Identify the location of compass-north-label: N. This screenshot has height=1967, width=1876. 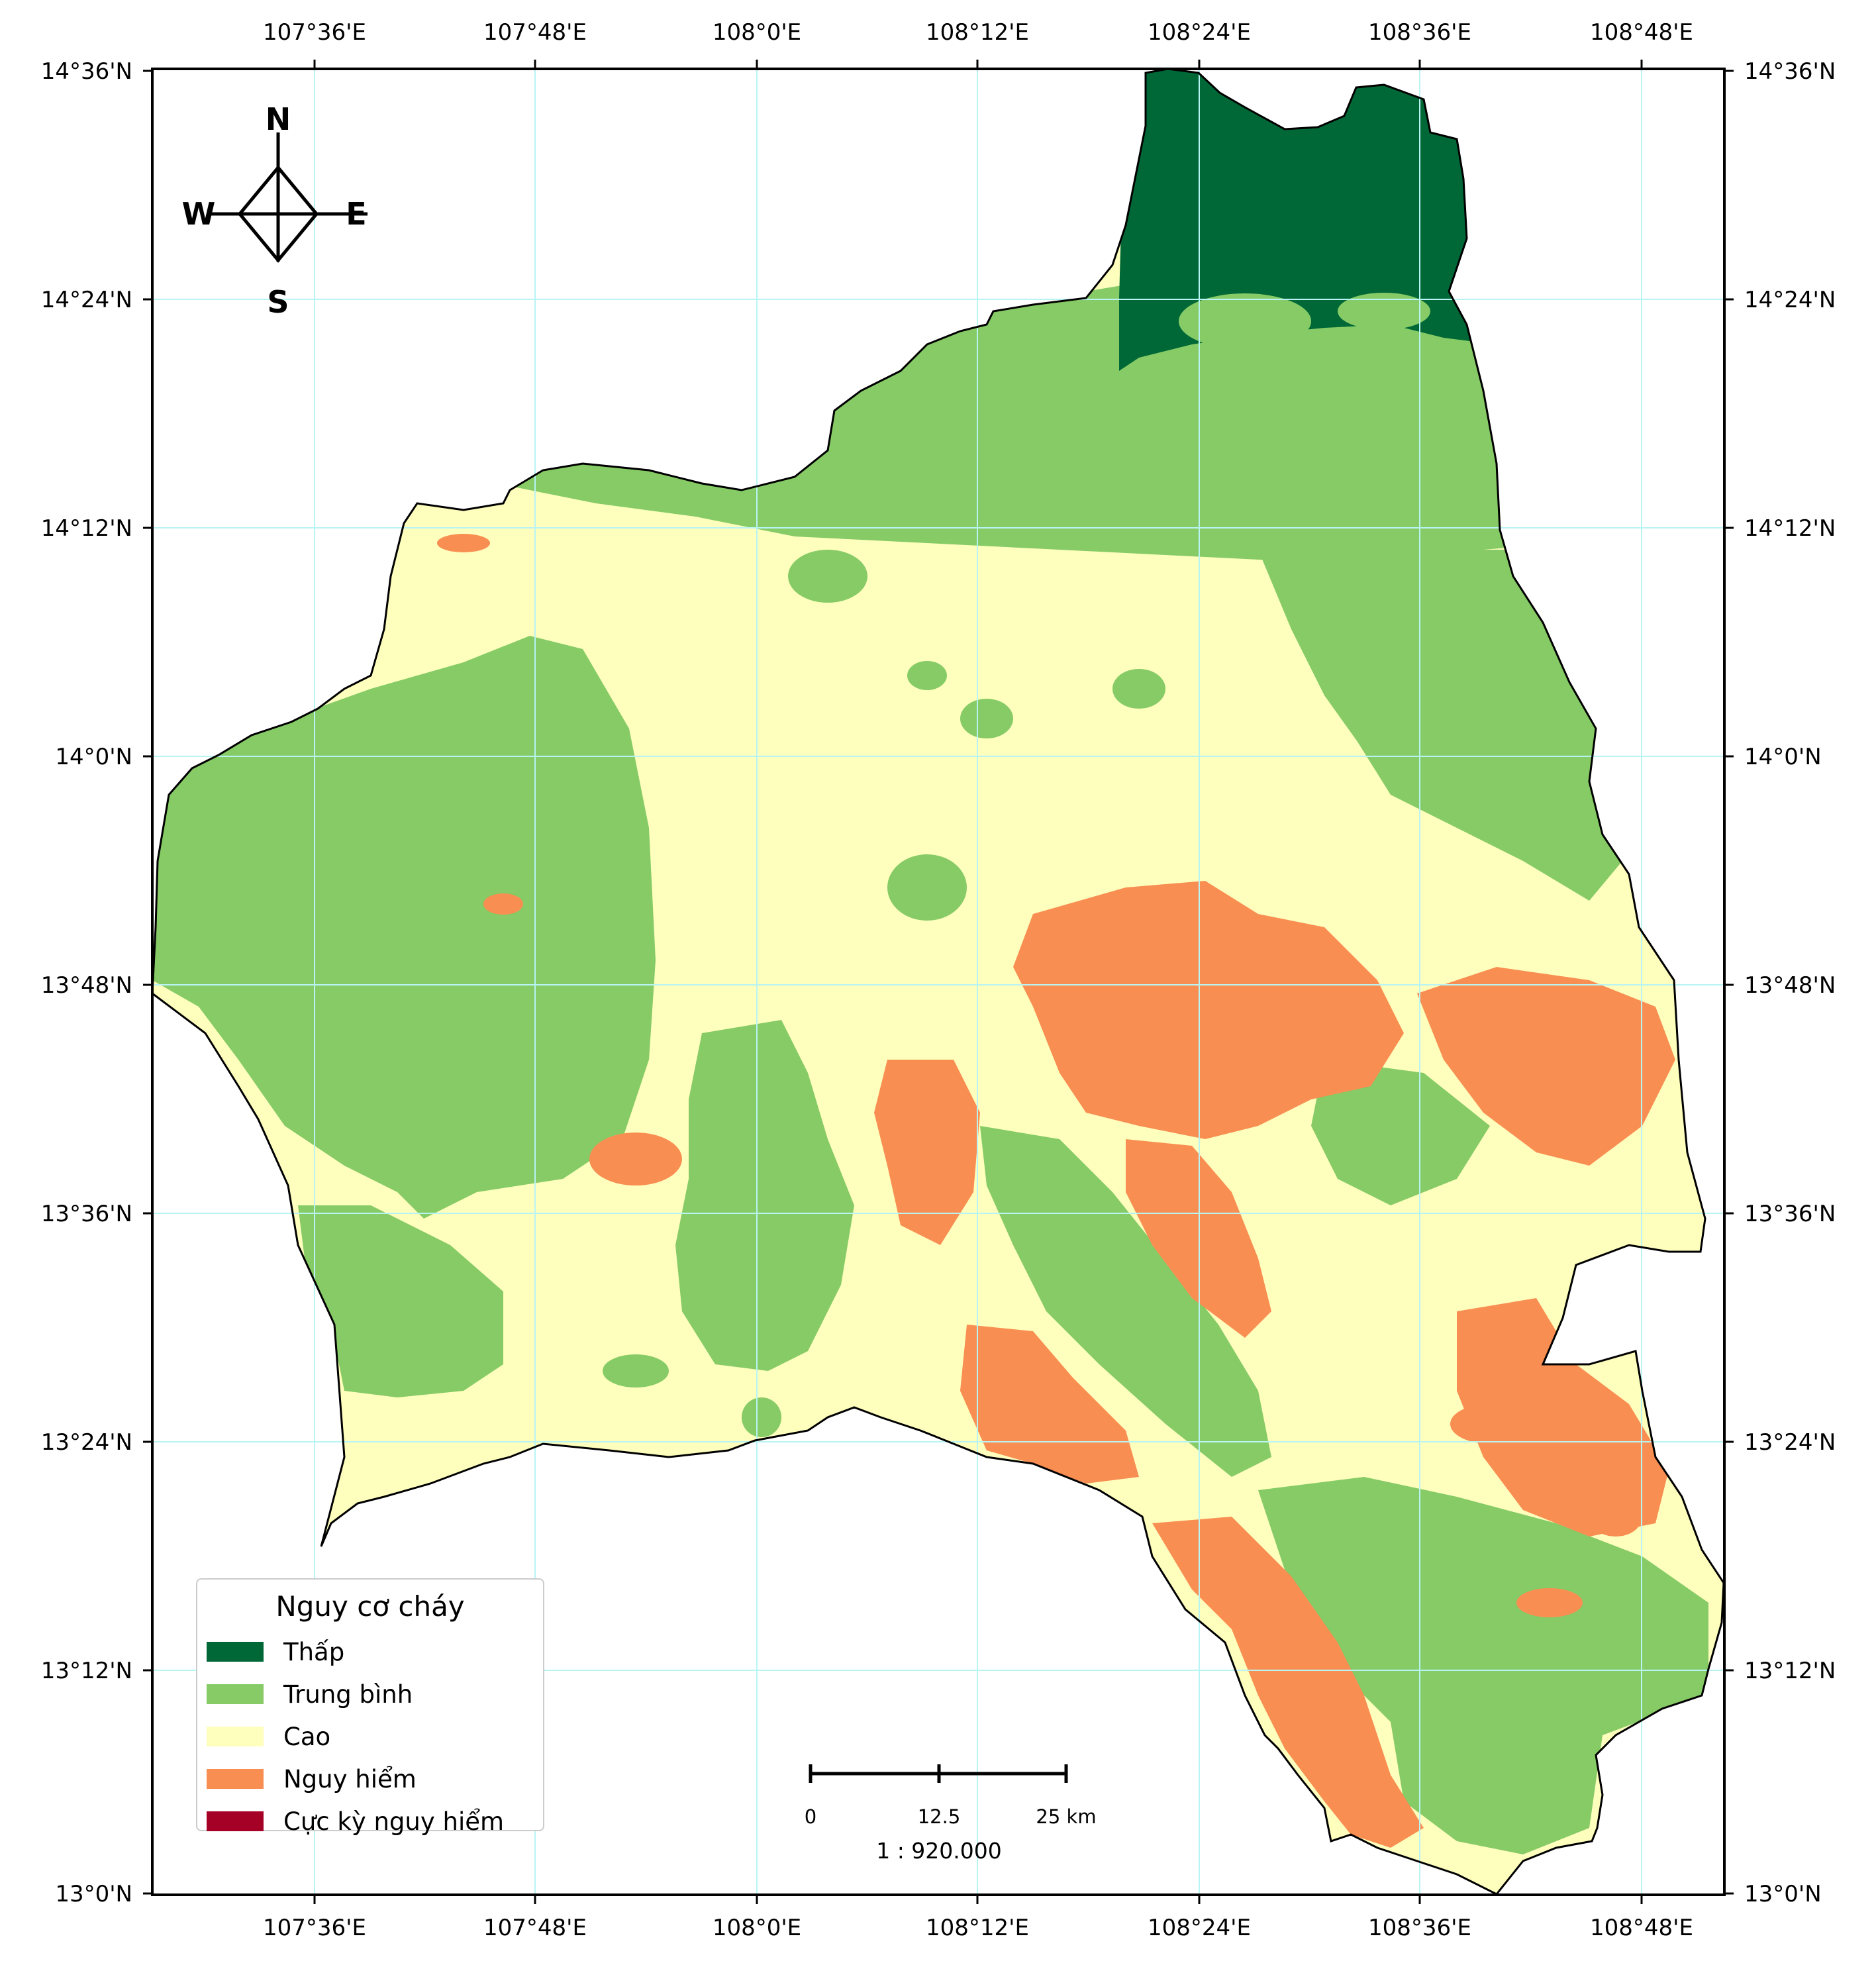
(278, 119).